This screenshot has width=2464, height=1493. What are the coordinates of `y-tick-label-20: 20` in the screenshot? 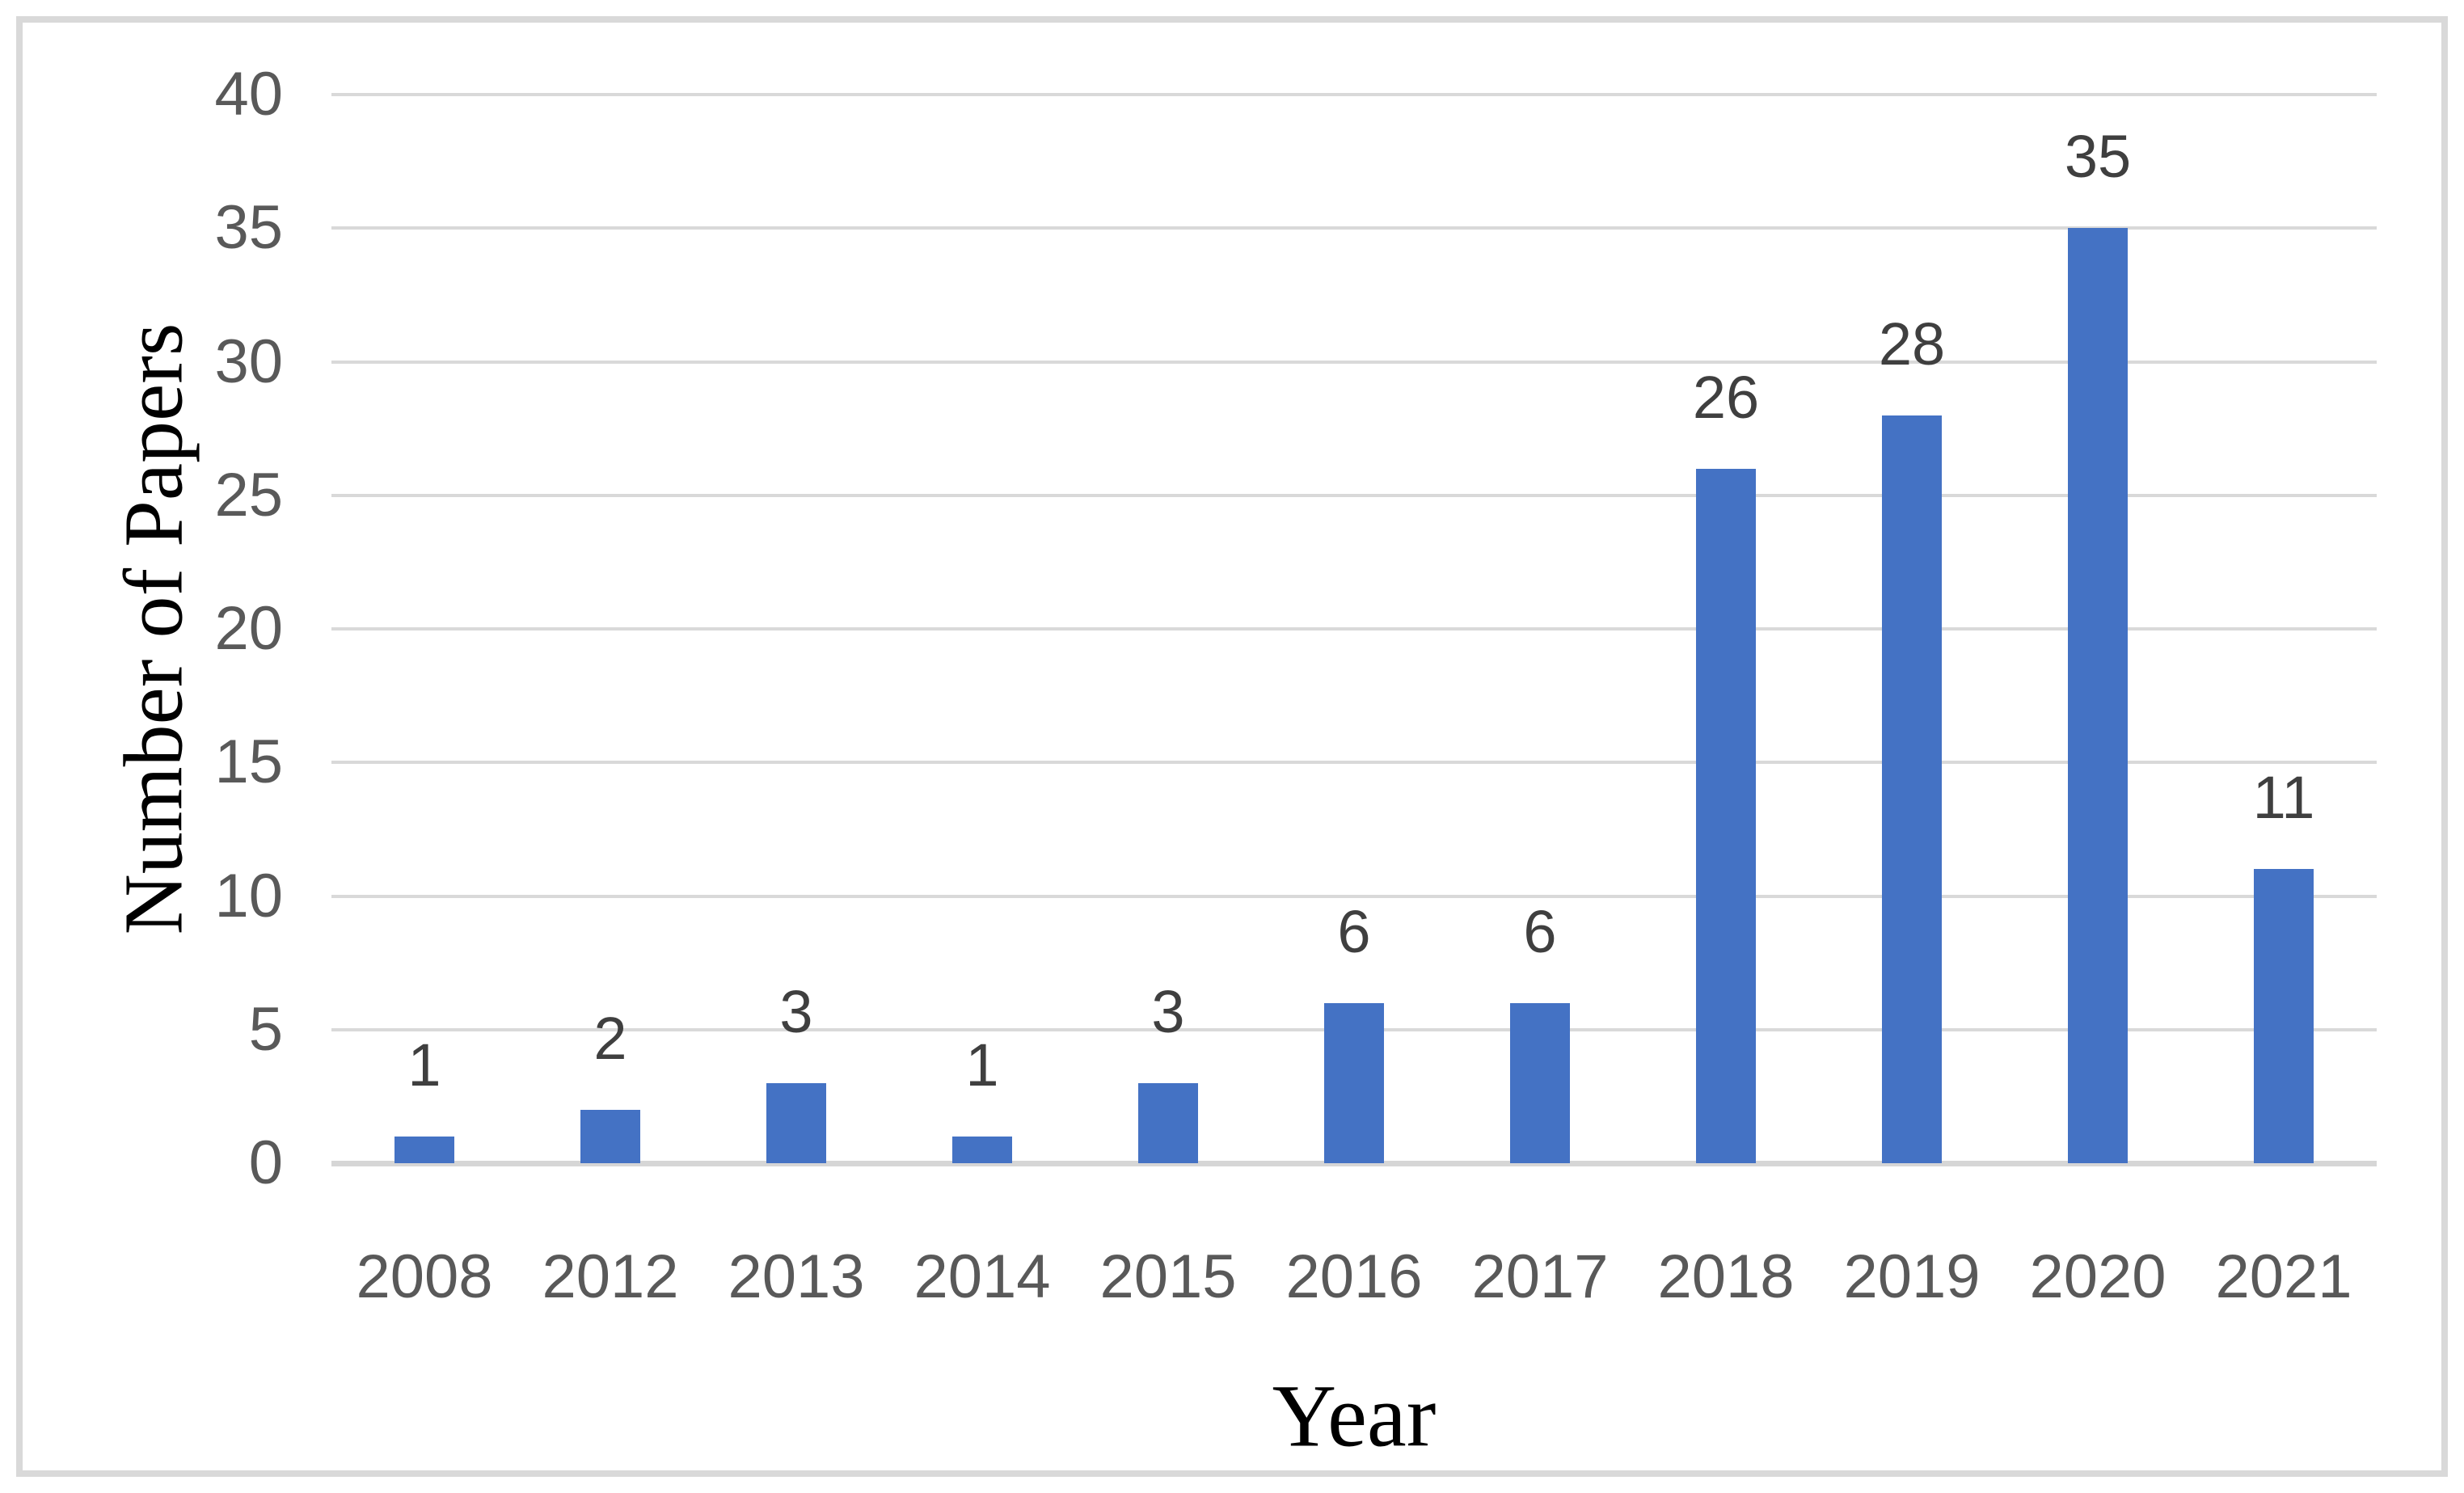 It's located at (249, 629).